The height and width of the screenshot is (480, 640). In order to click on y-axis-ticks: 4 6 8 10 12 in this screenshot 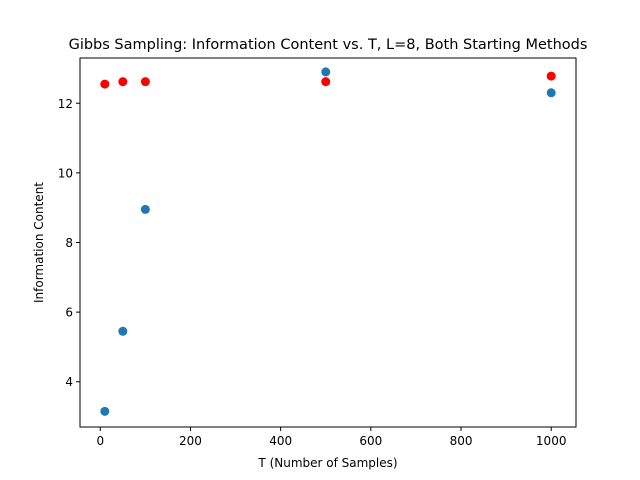, I will do `click(69, 243)`.